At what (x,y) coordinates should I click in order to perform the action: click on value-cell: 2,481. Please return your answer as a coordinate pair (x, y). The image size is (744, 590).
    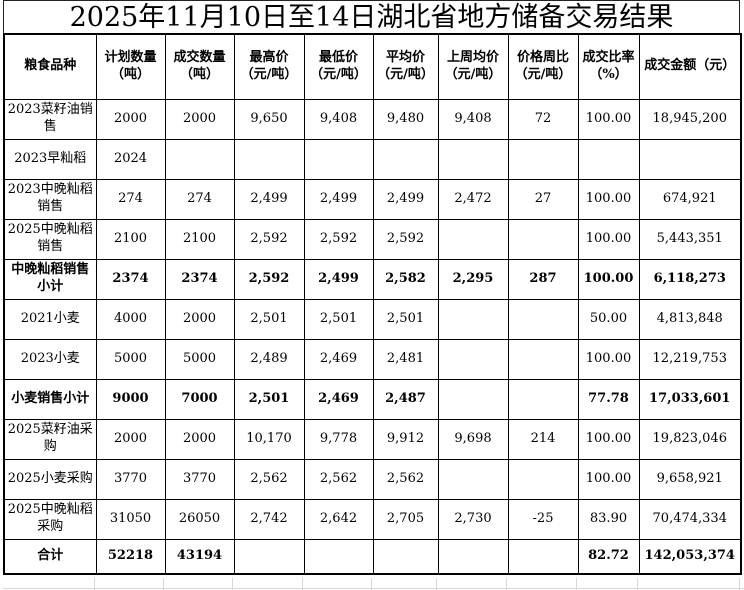
    Looking at the image, I should click on (405, 359).